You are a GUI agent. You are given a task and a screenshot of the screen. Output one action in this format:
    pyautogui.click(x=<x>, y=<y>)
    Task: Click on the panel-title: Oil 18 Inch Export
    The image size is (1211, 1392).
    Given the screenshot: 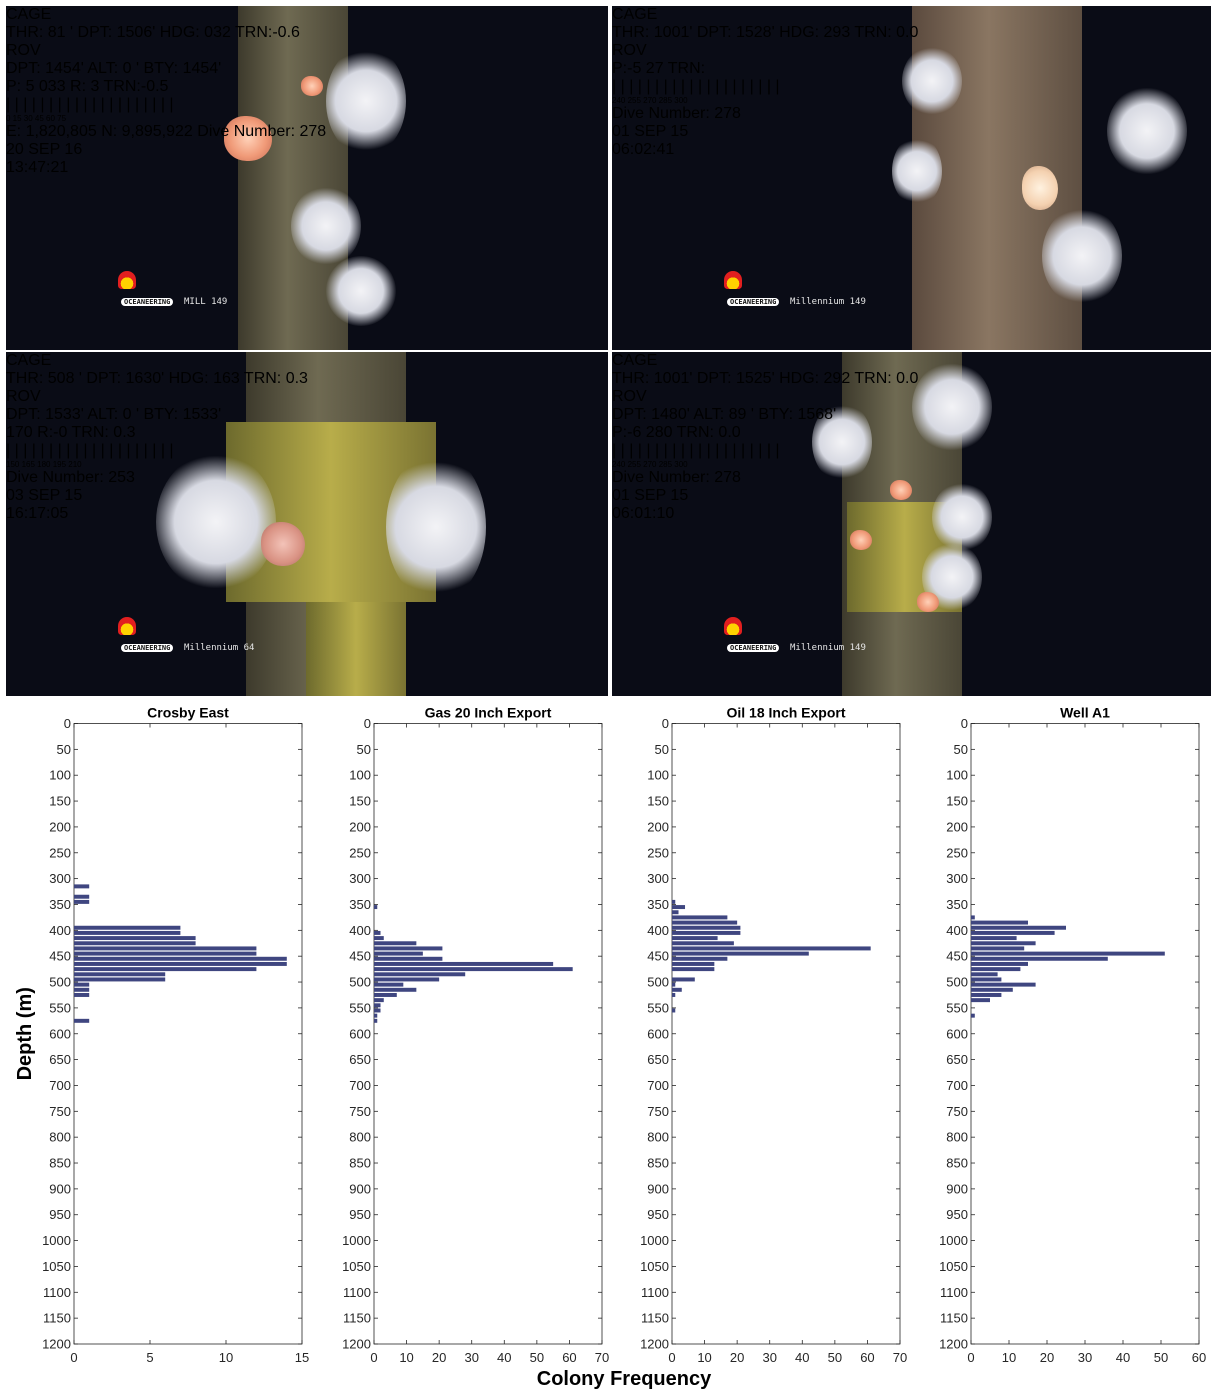 What is the action you would take?
    pyautogui.click(x=785, y=713)
    